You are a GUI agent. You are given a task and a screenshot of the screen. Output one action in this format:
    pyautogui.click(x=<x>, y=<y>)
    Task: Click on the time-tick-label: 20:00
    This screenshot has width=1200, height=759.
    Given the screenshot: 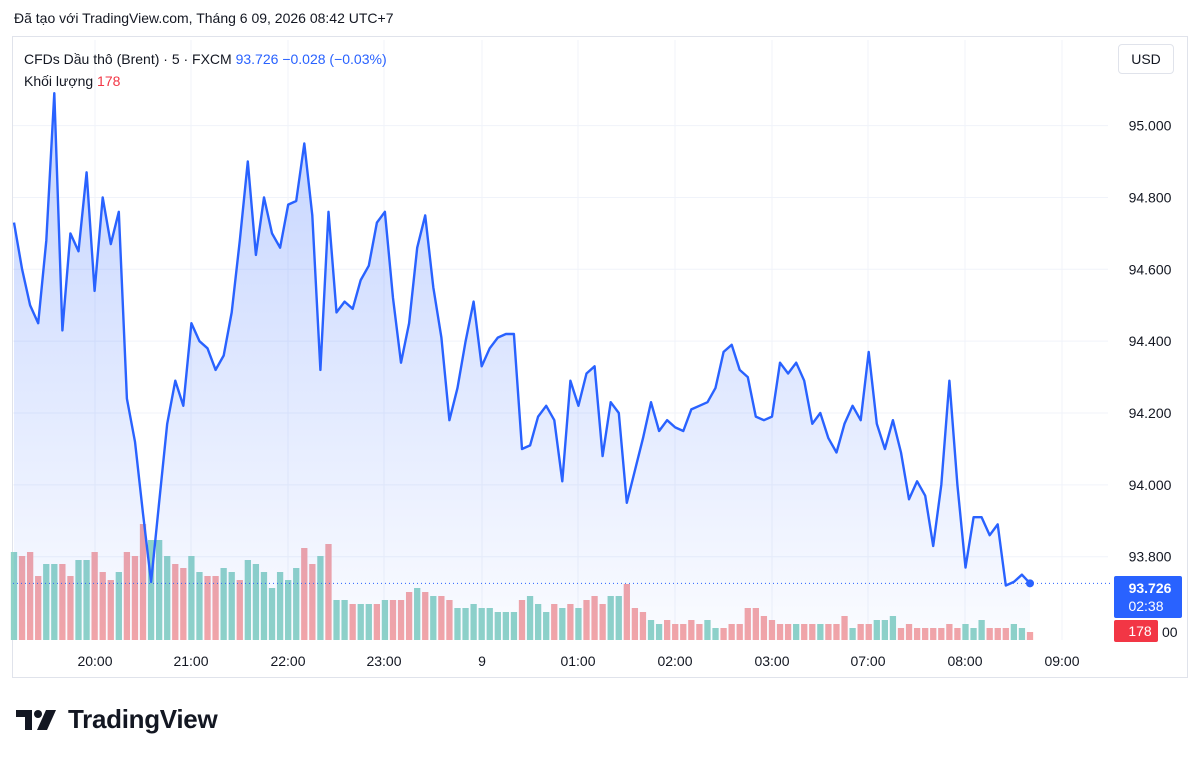 What is the action you would take?
    pyautogui.click(x=94, y=661)
    